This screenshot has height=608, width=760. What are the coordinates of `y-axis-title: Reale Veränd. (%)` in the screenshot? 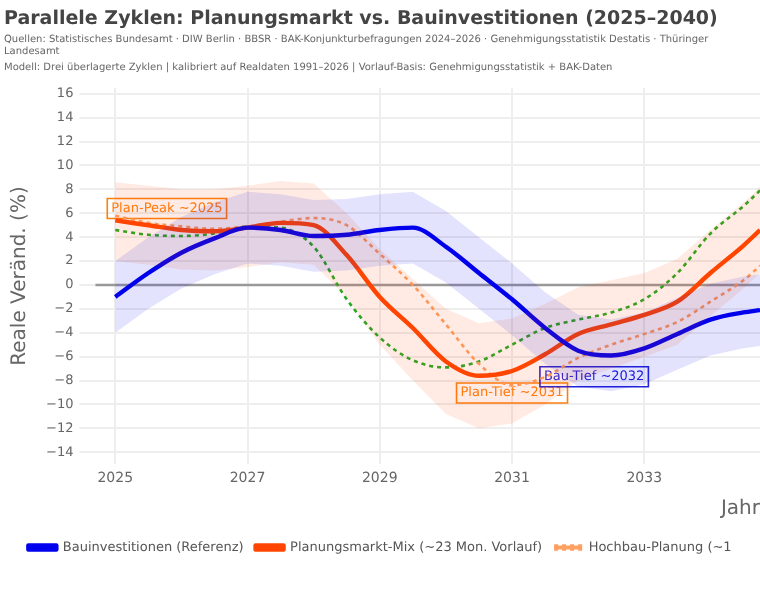 It's located at (20, 276).